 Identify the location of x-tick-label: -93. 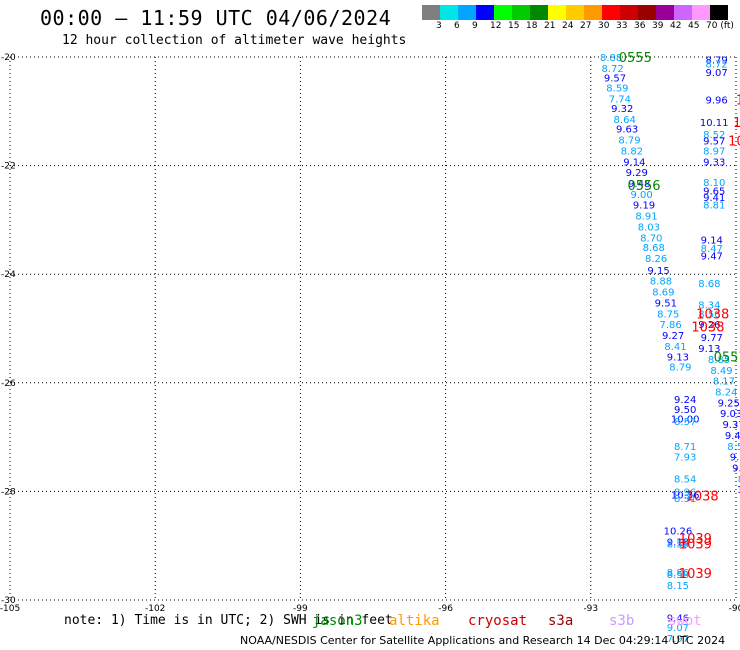
(590, 609).